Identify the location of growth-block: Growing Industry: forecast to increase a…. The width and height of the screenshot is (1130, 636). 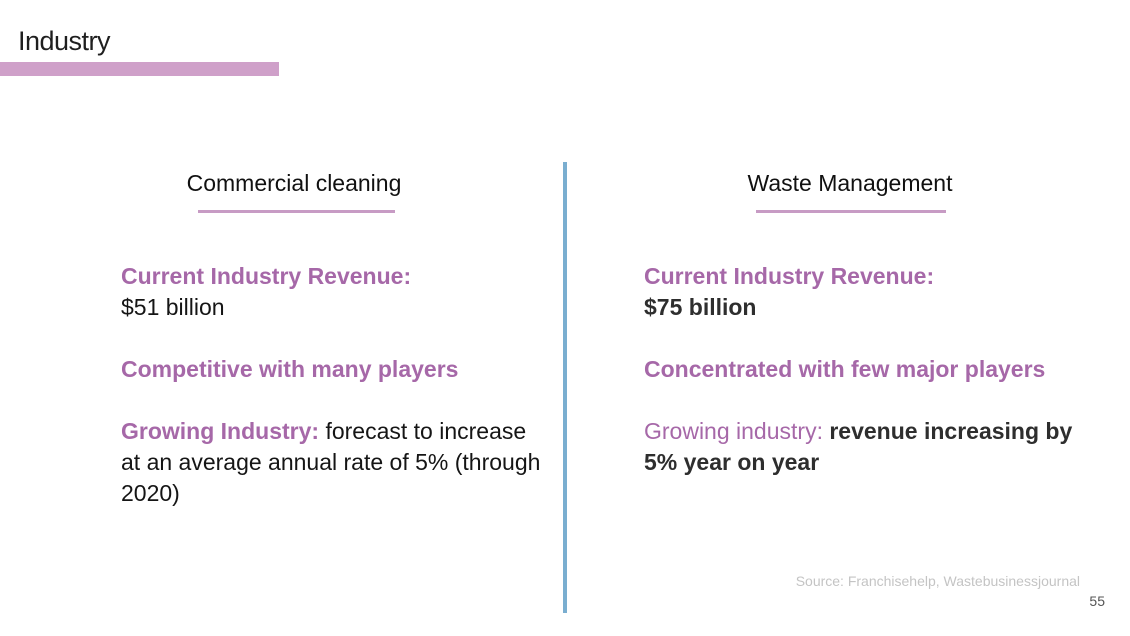
(333, 462).